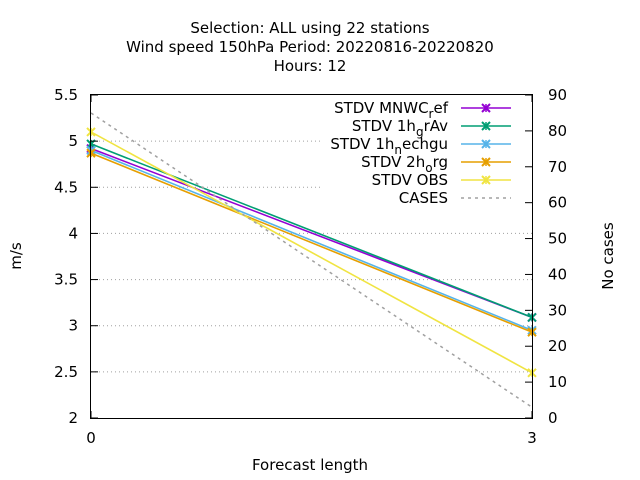 This screenshot has width=640, height=480. I want to click on legend-label-4: STDV OBS, so click(410, 180).